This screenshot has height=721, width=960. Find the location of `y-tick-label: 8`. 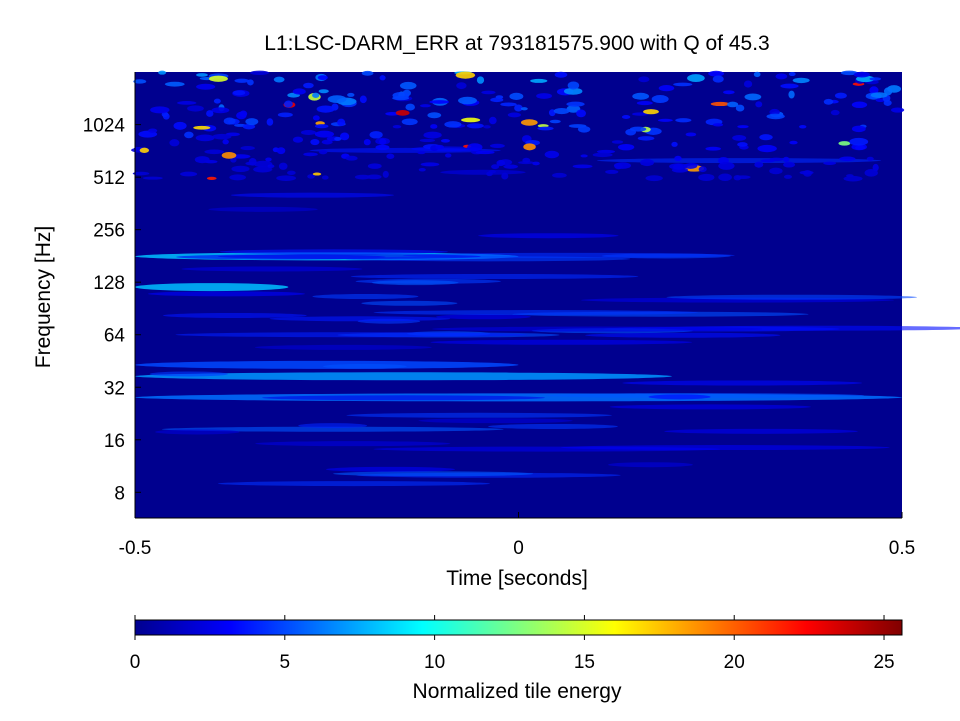

y-tick-label: 8 is located at coordinates (119, 493).